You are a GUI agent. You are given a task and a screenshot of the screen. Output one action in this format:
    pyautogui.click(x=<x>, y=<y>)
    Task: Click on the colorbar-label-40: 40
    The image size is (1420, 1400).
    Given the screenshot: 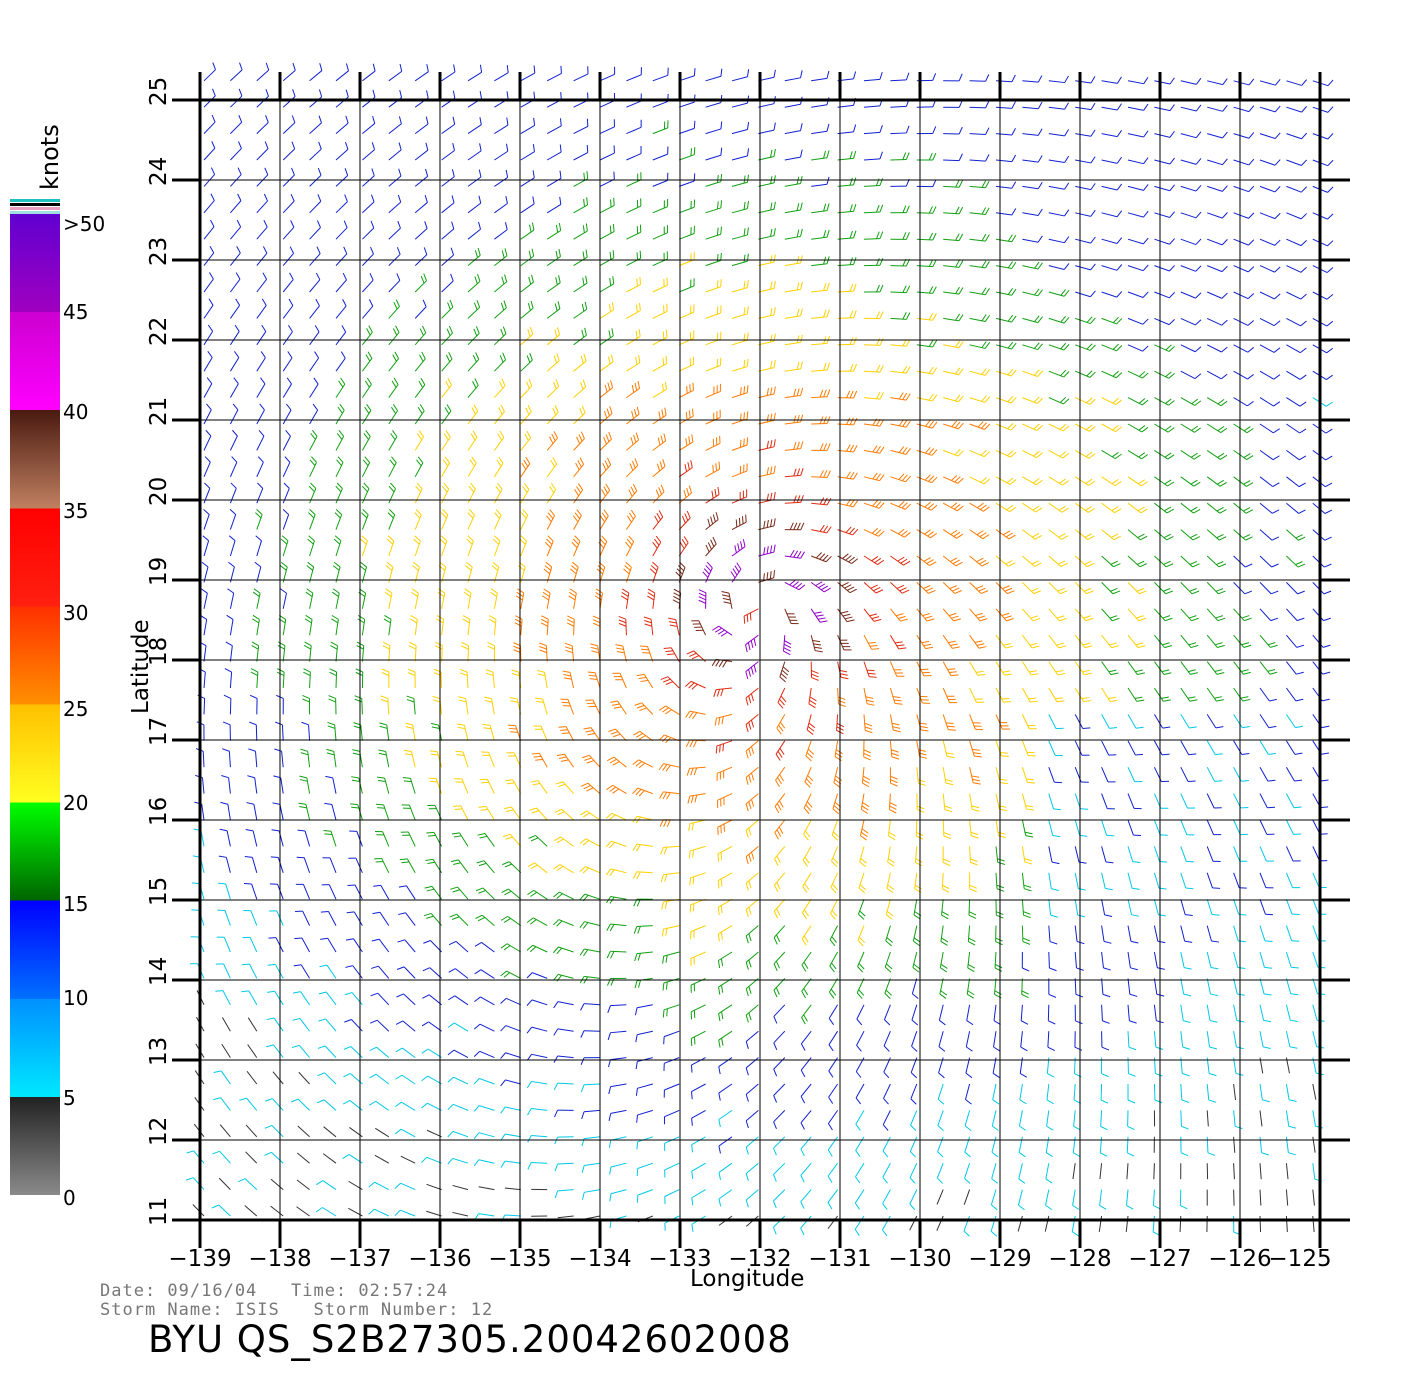 What is the action you would take?
    pyautogui.click(x=76, y=412)
    